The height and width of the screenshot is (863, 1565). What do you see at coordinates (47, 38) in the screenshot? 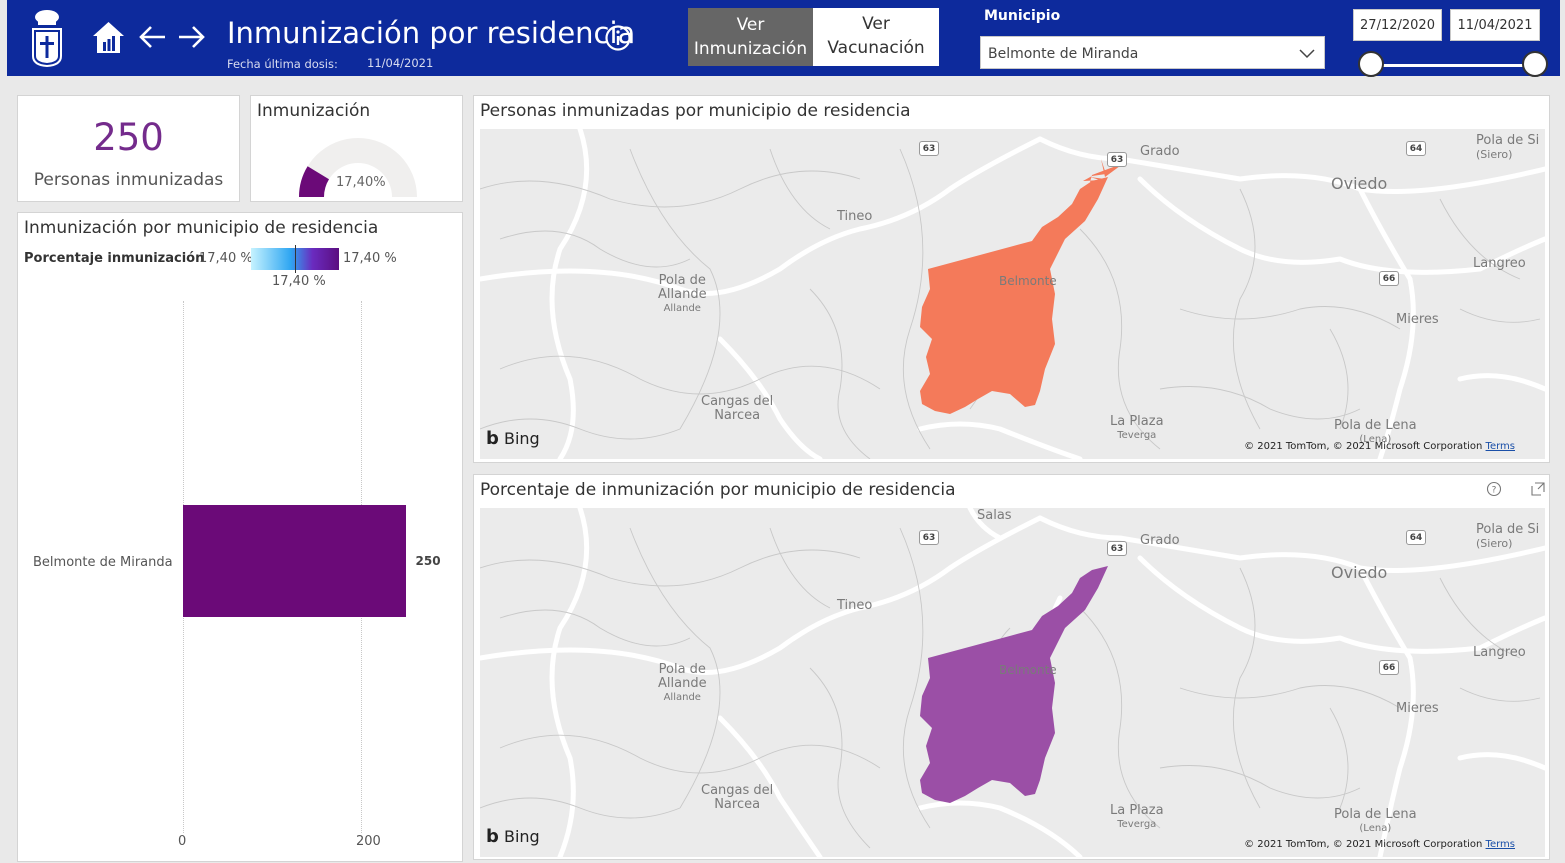
I see `coat-of-arms-icon` at bounding box center [47, 38].